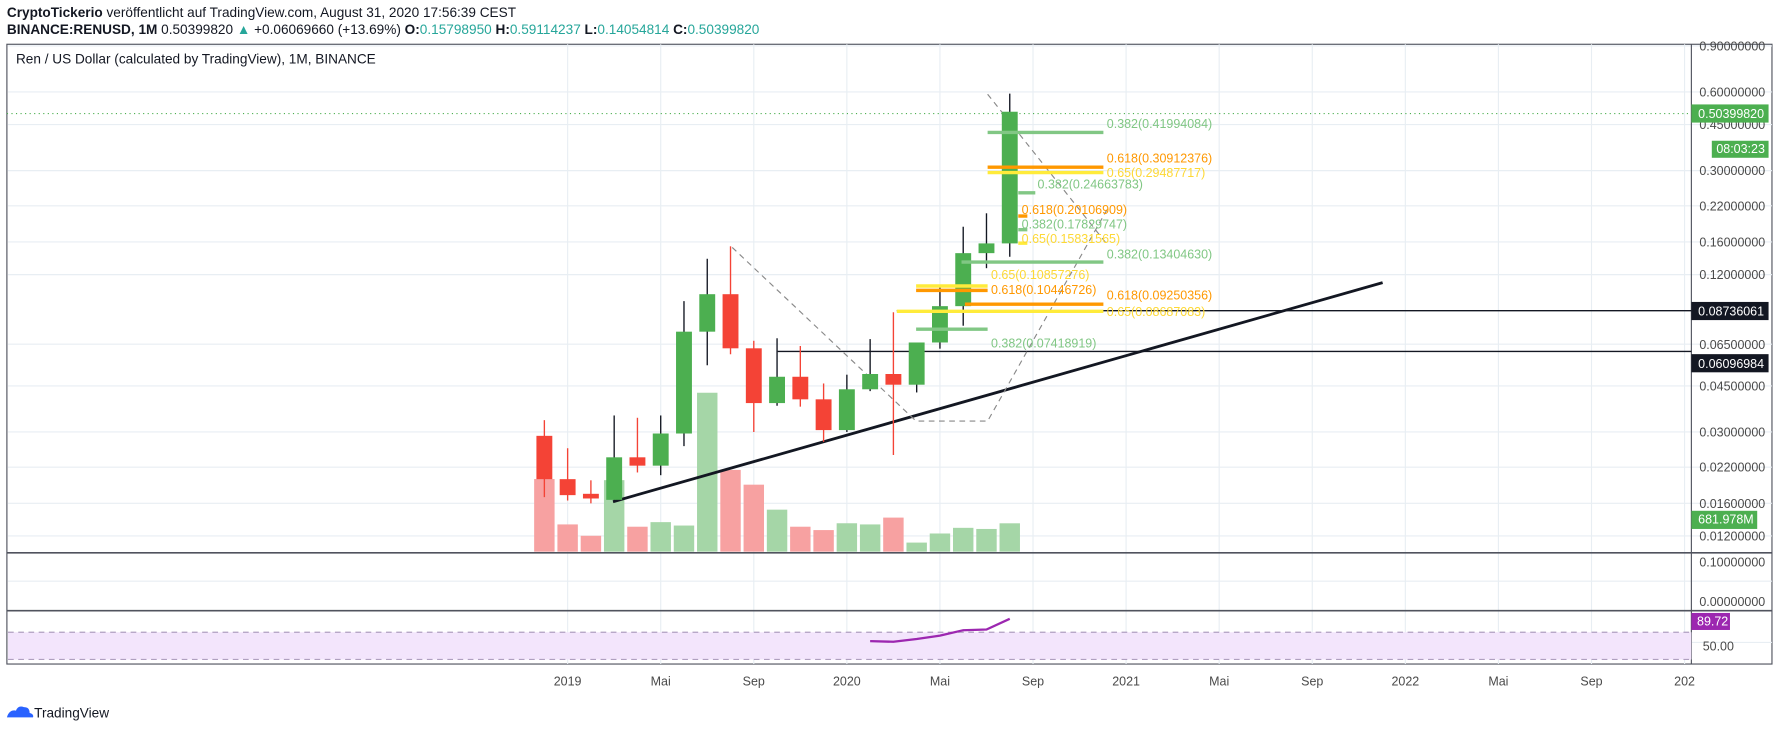 The image size is (1780, 731). I want to click on trend-line, so click(998, 392).